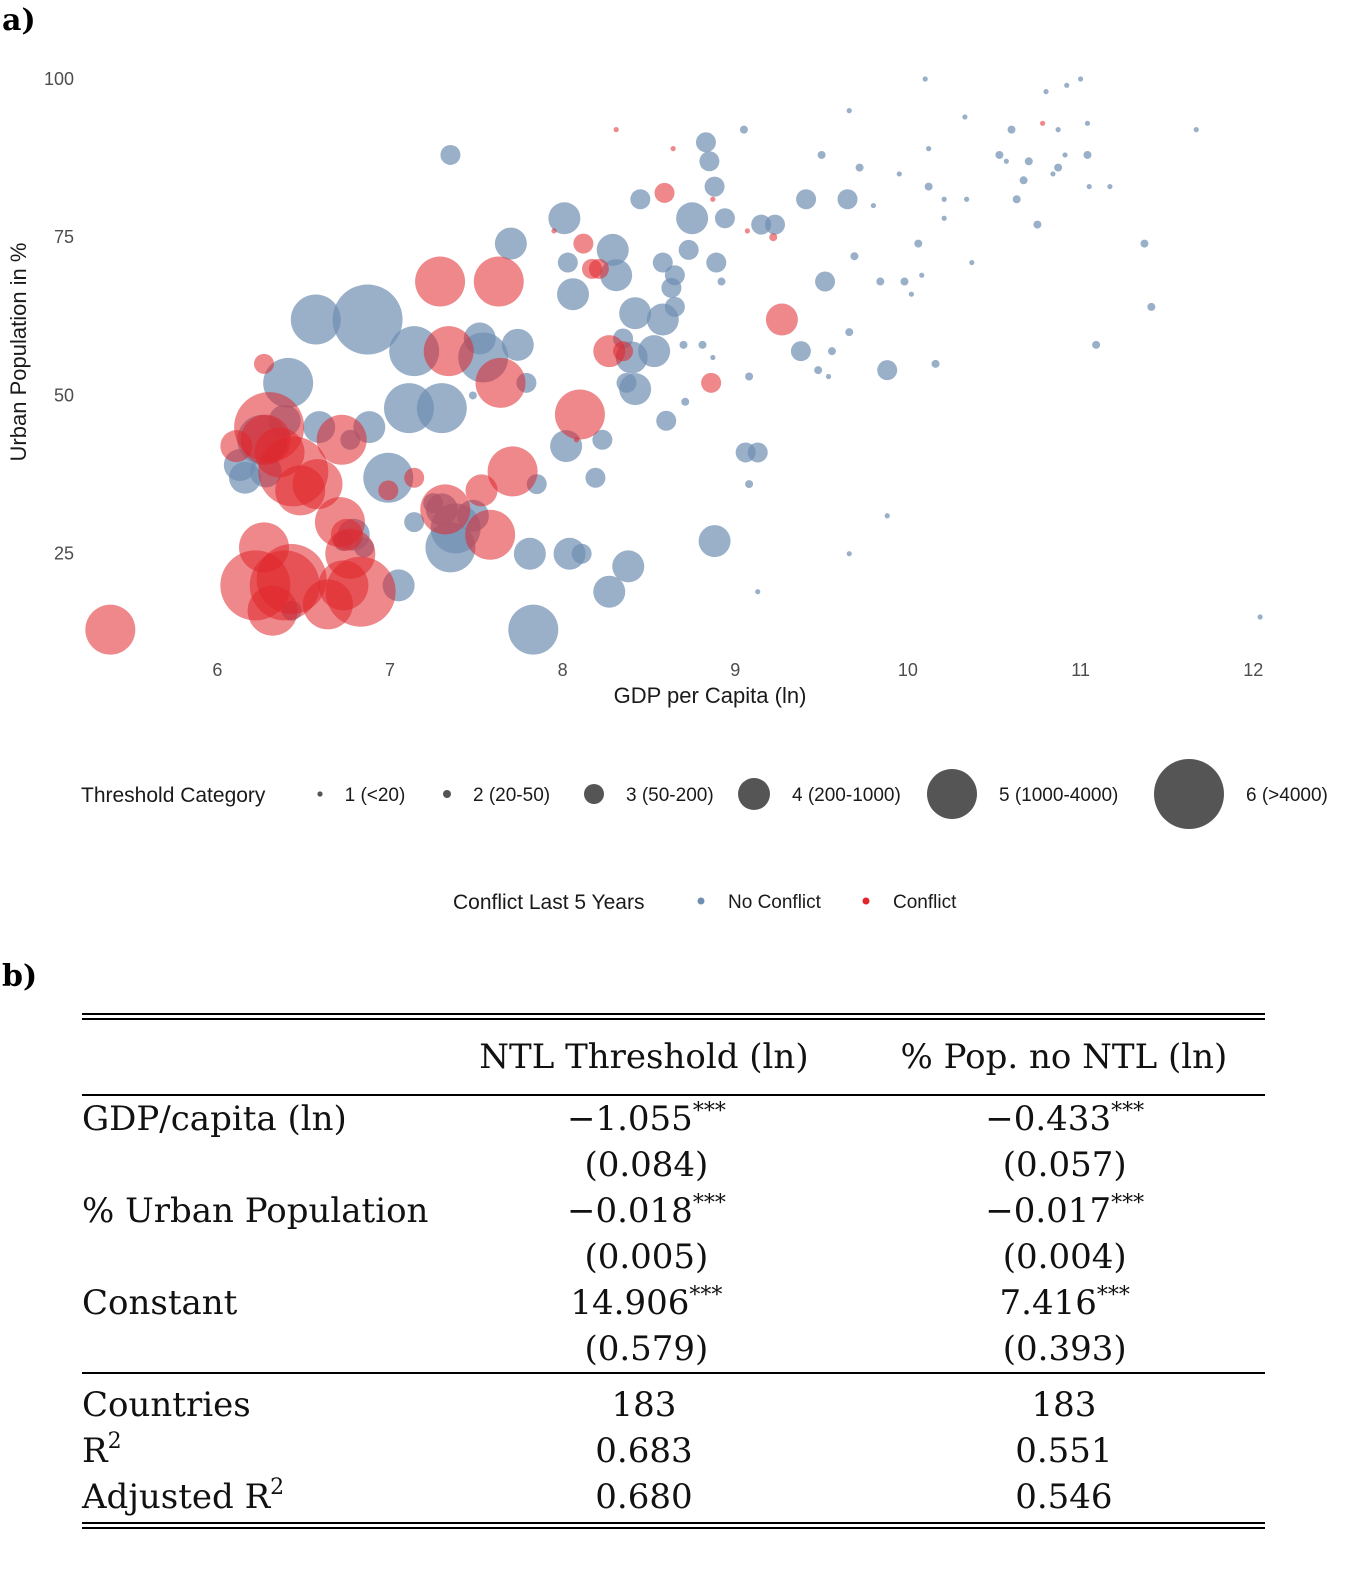  What do you see at coordinates (646, 1119) in the screenshot?
I see `coef-cell: −1.055***` at bounding box center [646, 1119].